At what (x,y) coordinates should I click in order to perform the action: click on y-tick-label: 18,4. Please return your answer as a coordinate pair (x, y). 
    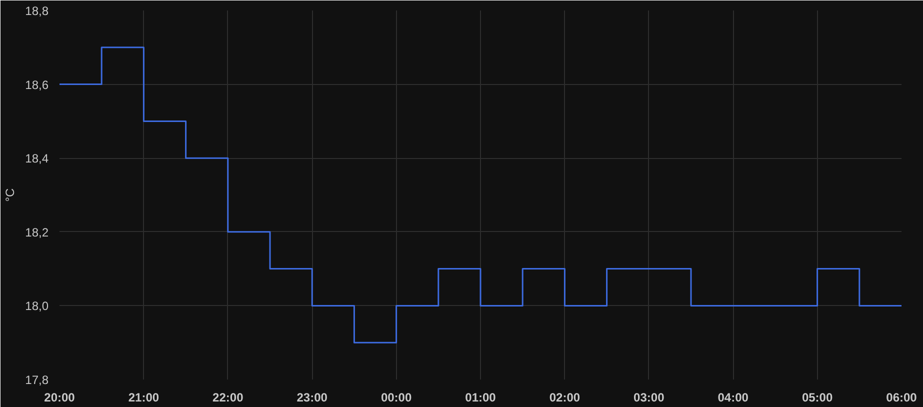
    Looking at the image, I should click on (37, 159).